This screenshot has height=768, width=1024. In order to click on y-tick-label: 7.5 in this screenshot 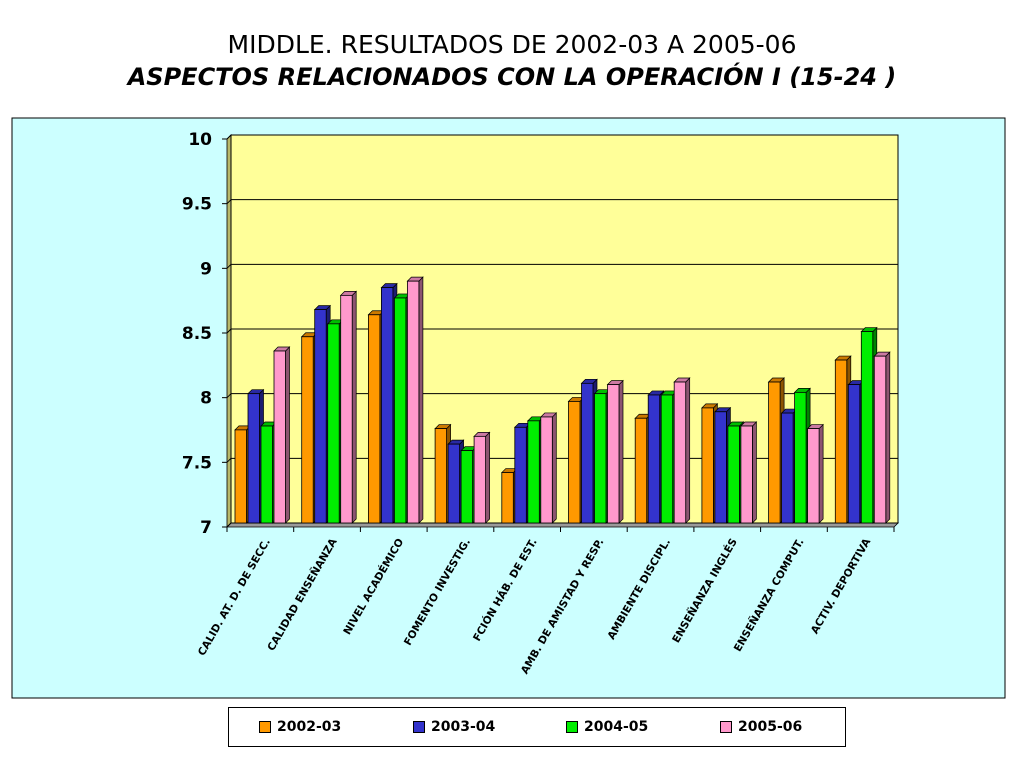, I will do `click(197, 463)`.